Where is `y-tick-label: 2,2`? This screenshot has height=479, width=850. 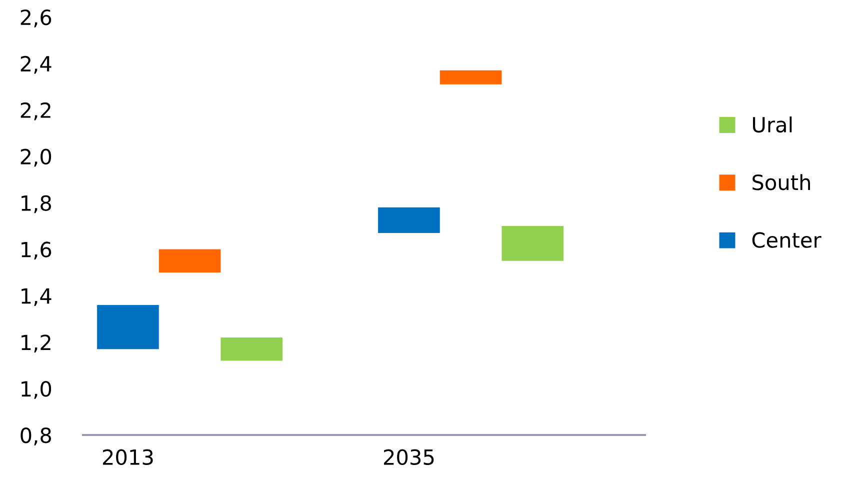 y-tick-label: 2,2 is located at coordinates (35, 111).